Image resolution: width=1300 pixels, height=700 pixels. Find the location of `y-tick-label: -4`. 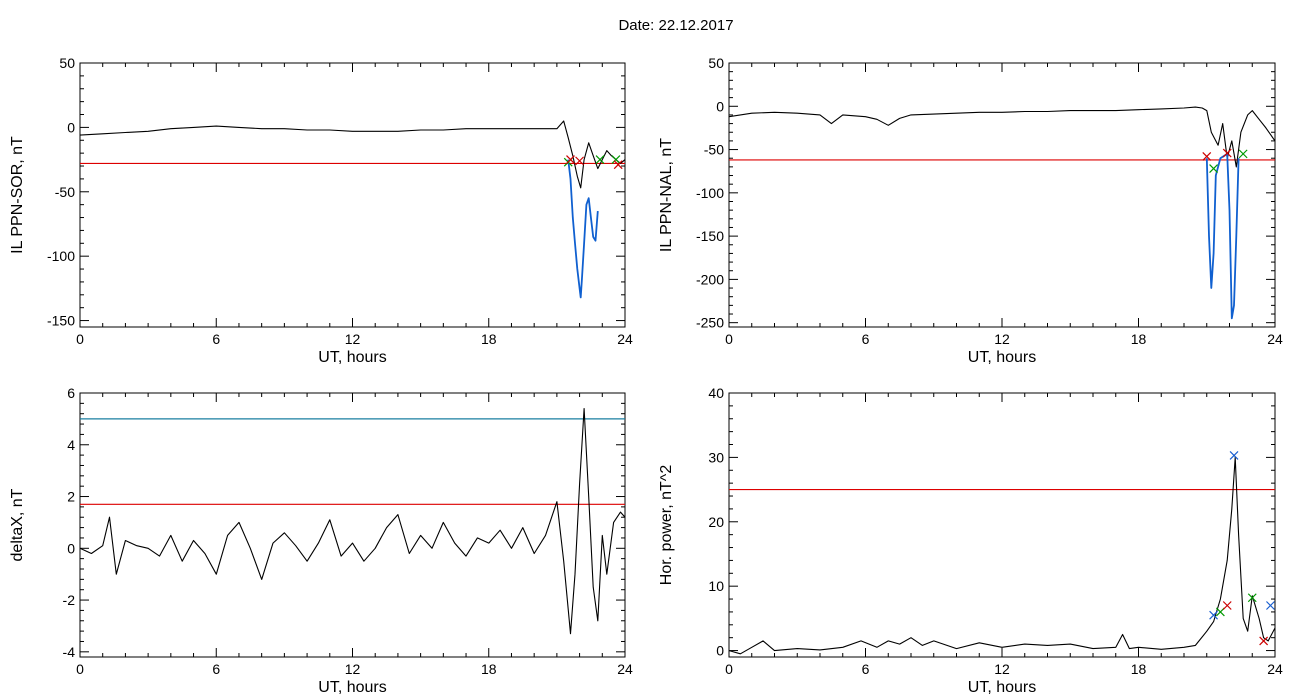

y-tick-label: -4 is located at coordinates (69, 652).